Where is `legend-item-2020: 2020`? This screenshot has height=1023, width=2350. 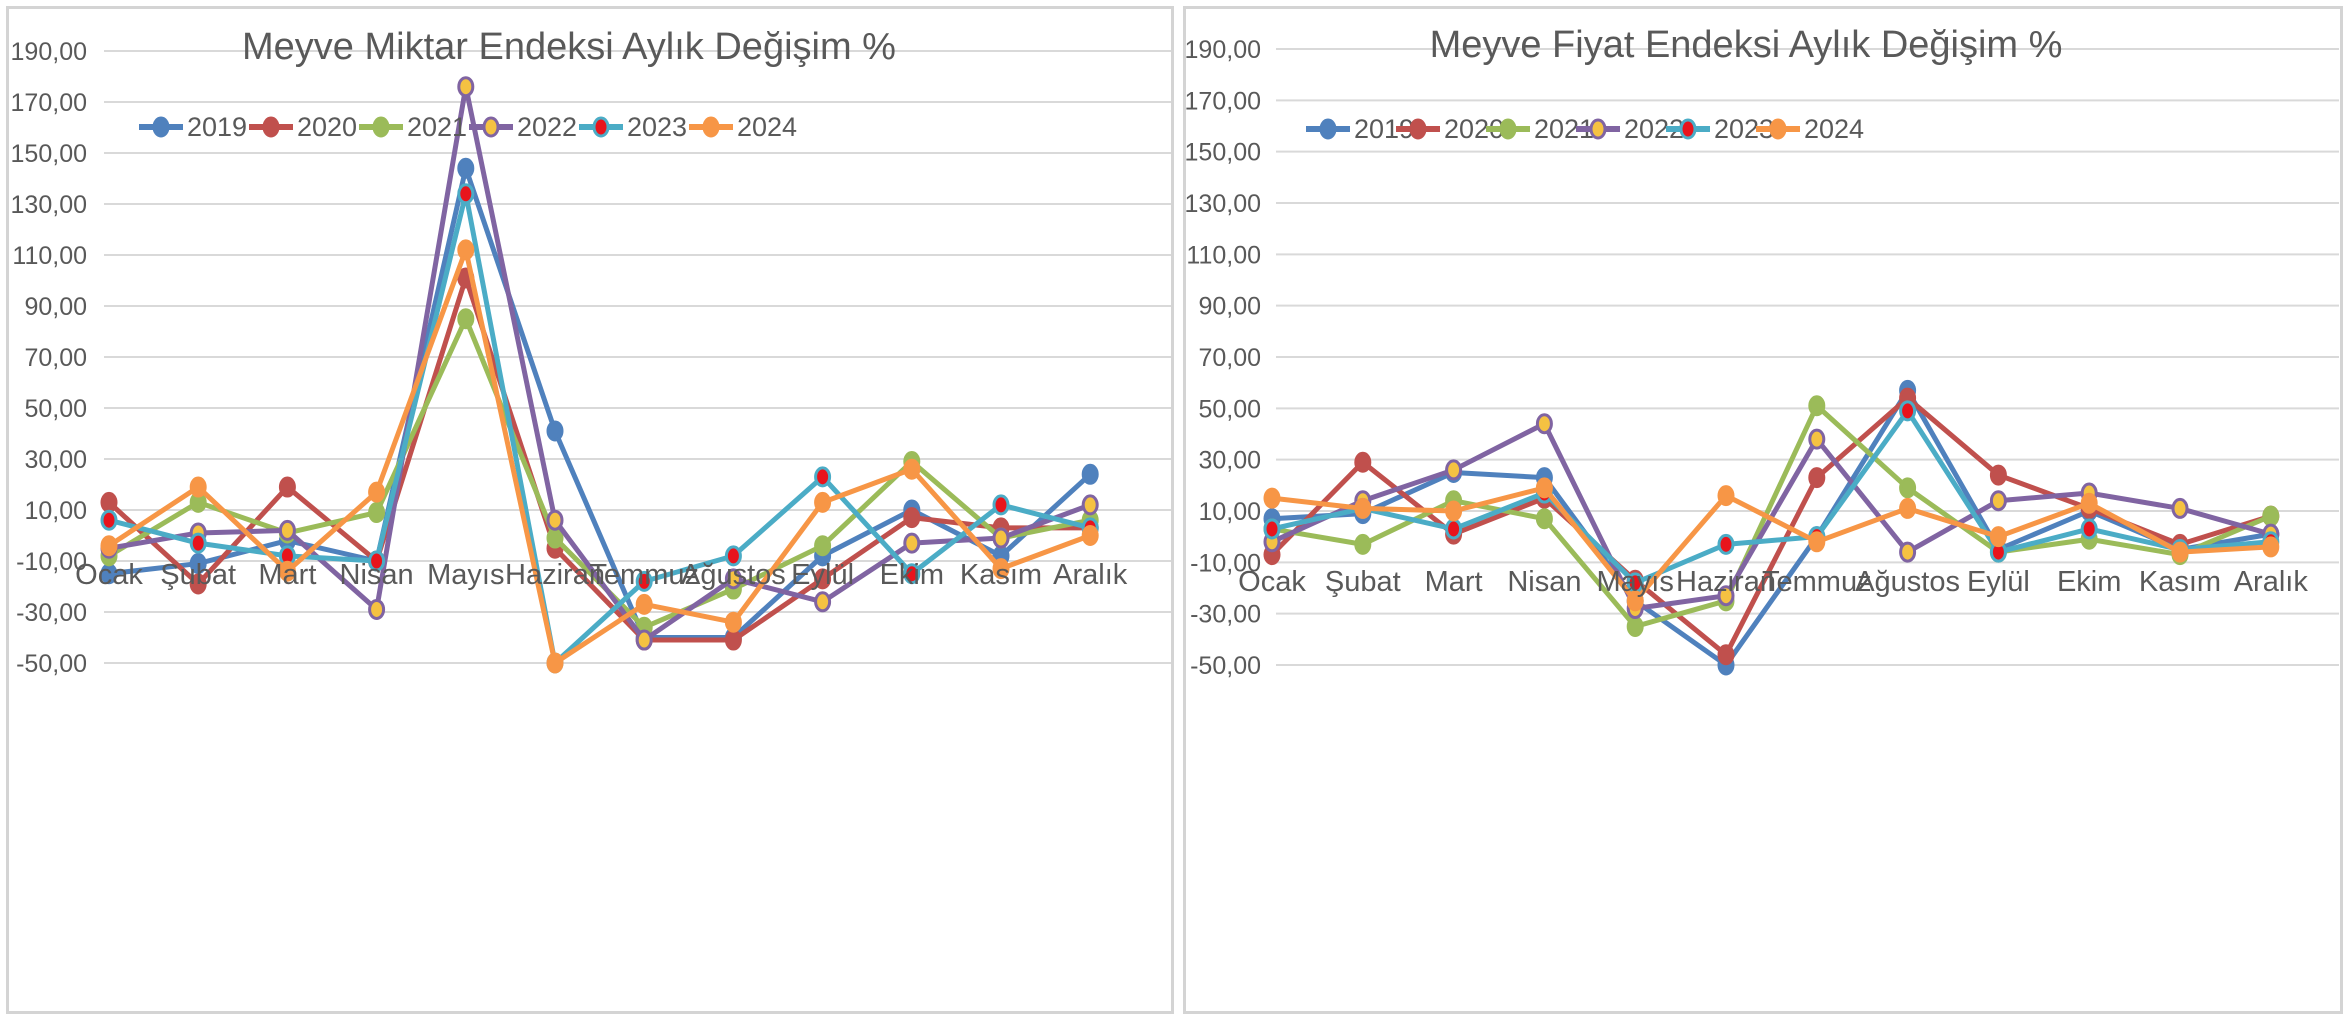 legend-item-2020: 2020 is located at coordinates (303, 127).